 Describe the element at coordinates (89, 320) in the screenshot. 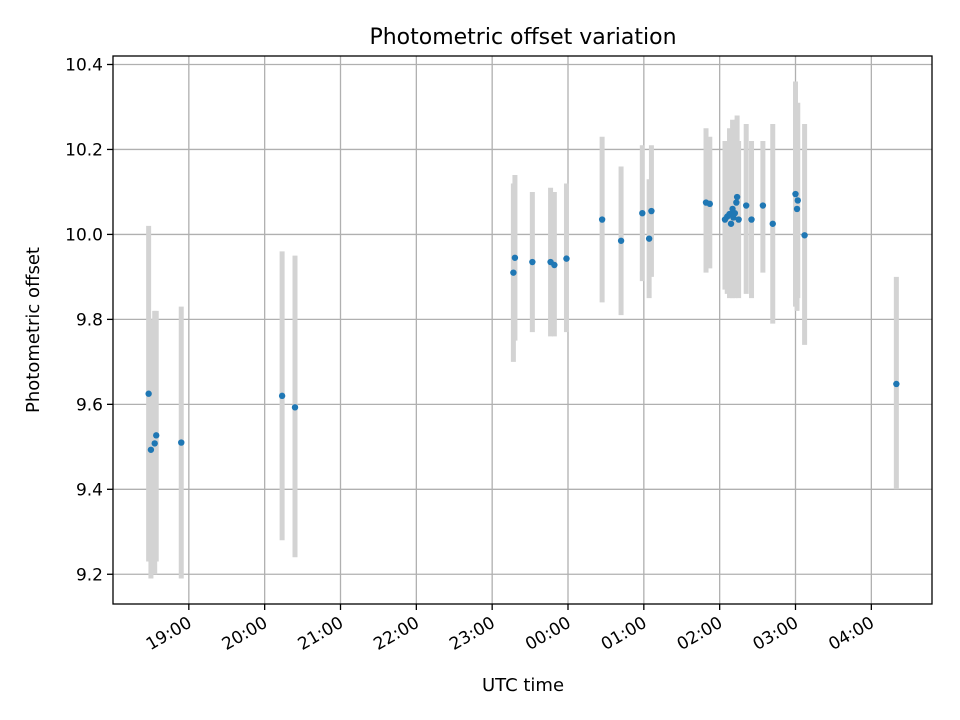

I see `y-tick-label: 9.8` at that location.